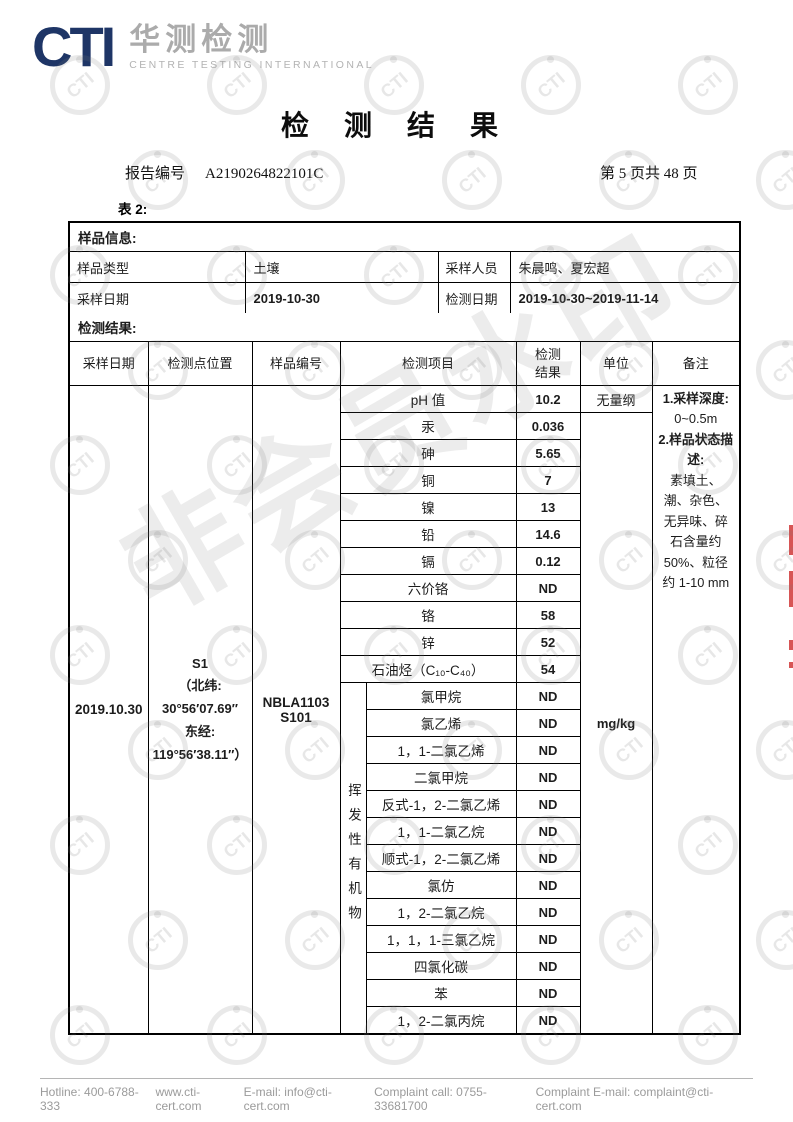 The width and height of the screenshot is (793, 1122). I want to click on item-name: 1，1-二氯乙烷, so click(441, 831).